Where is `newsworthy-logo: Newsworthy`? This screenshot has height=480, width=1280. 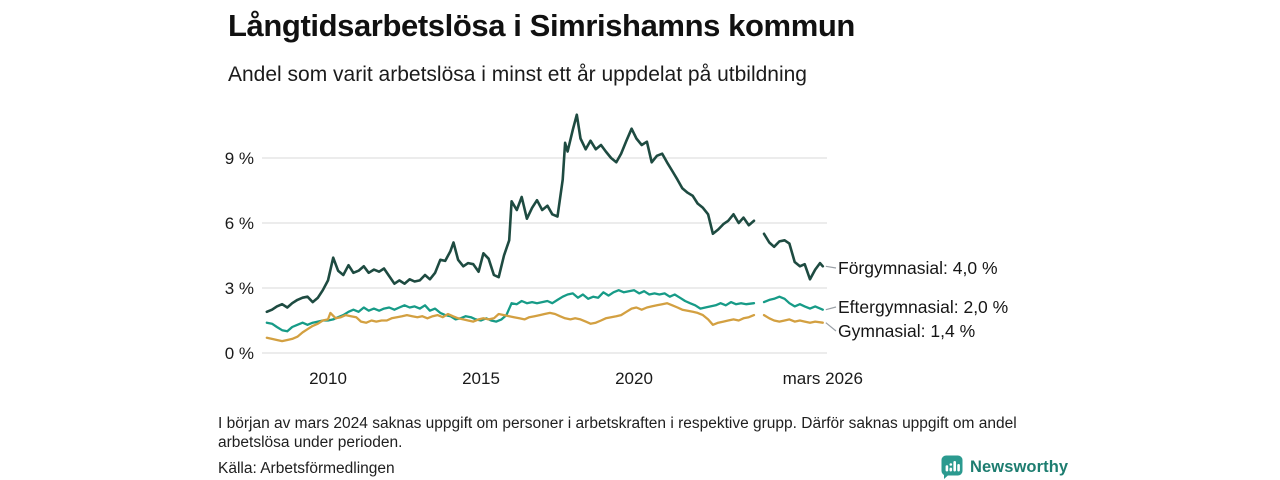 newsworthy-logo: Newsworthy is located at coordinates (1004, 467).